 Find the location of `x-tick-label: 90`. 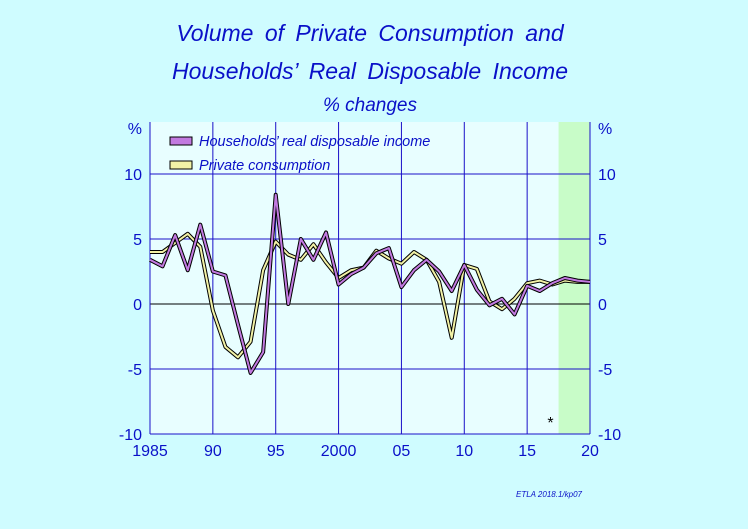

x-tick-label: 90 is located at coordinates (213, 451).